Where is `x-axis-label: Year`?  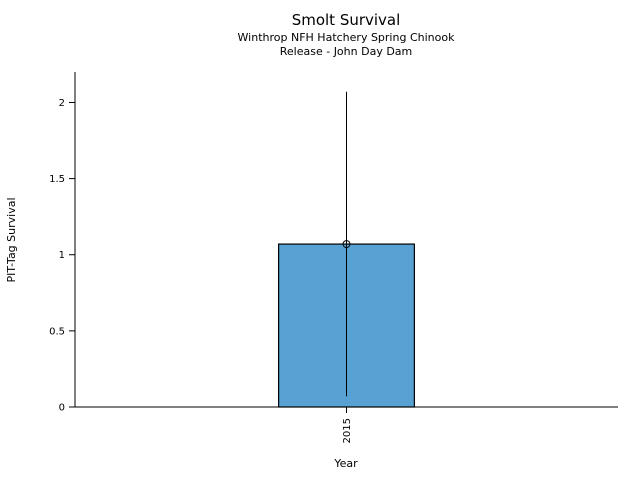 x-axis-label: Year is located at coordinates (345, 463).